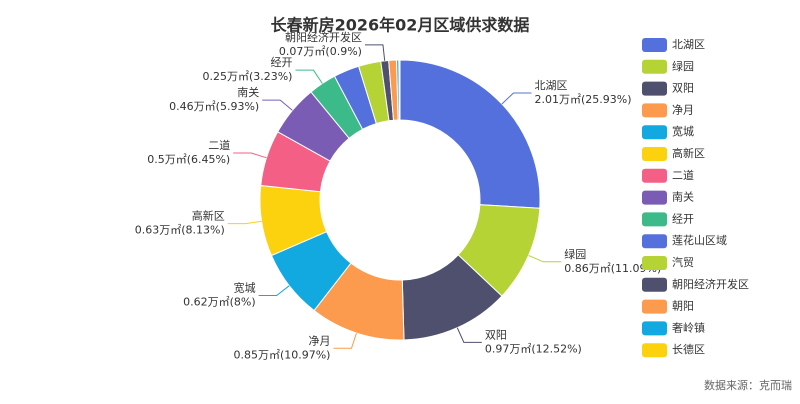 This screenshot has height=404, width=800. I want to click on value-label: 0.63万㎡(8.13%), so click(180, 230).